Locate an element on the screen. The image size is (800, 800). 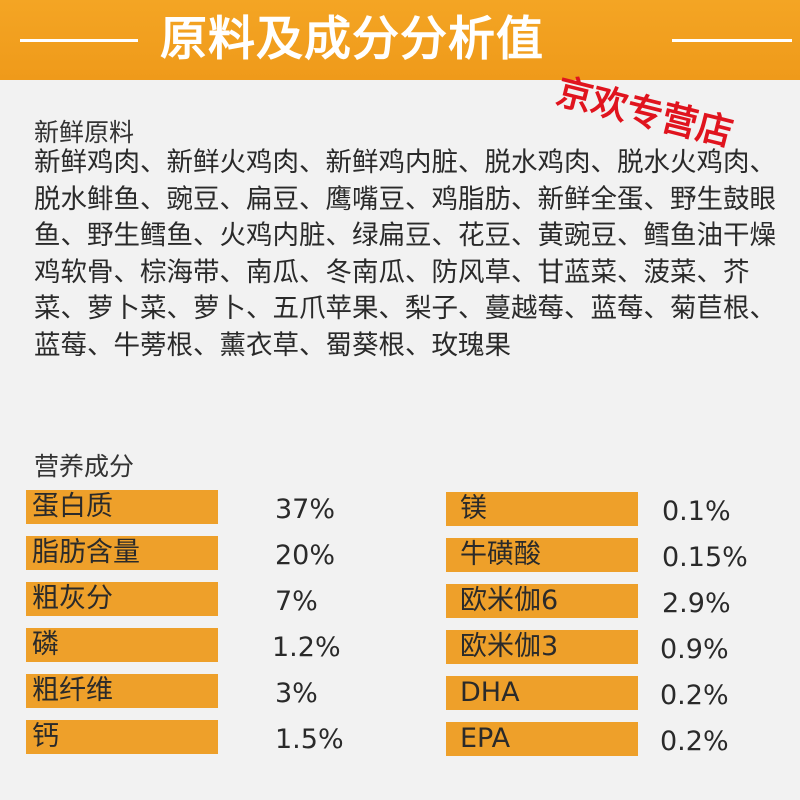
nutrient-row-ash is located at coordinates (122, 599).